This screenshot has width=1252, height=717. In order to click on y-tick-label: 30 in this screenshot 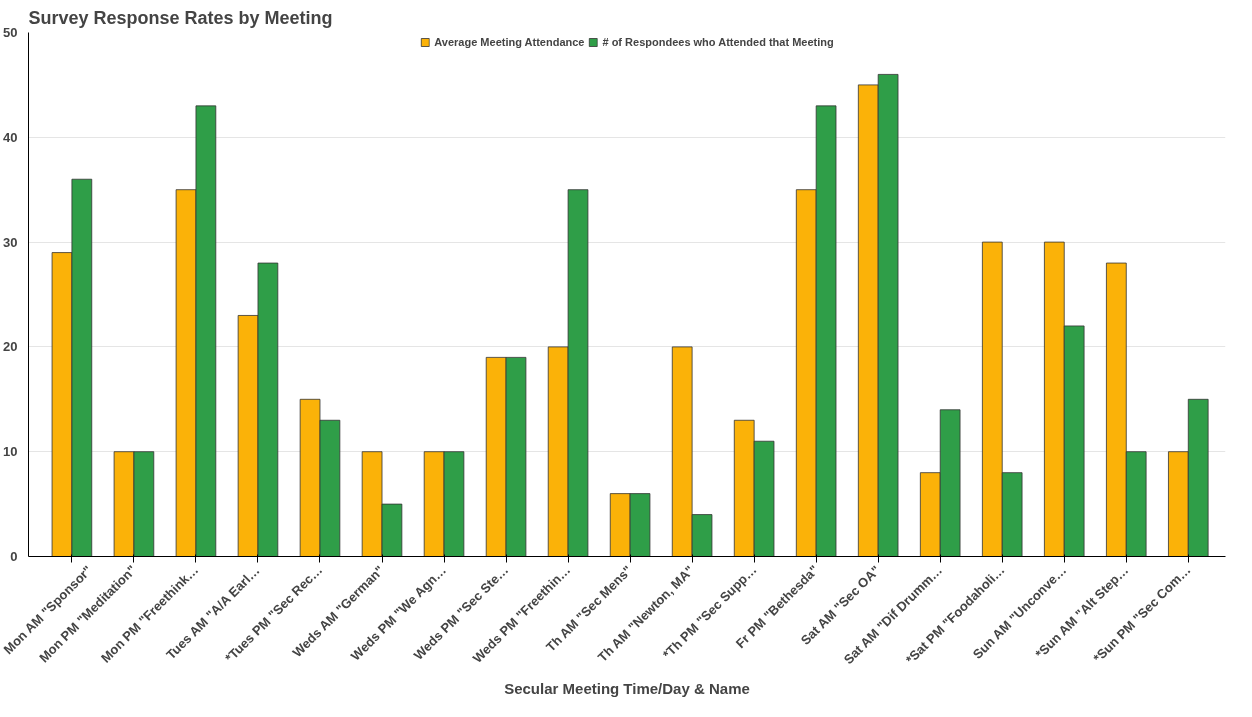, I will do `click(10, 242)`.